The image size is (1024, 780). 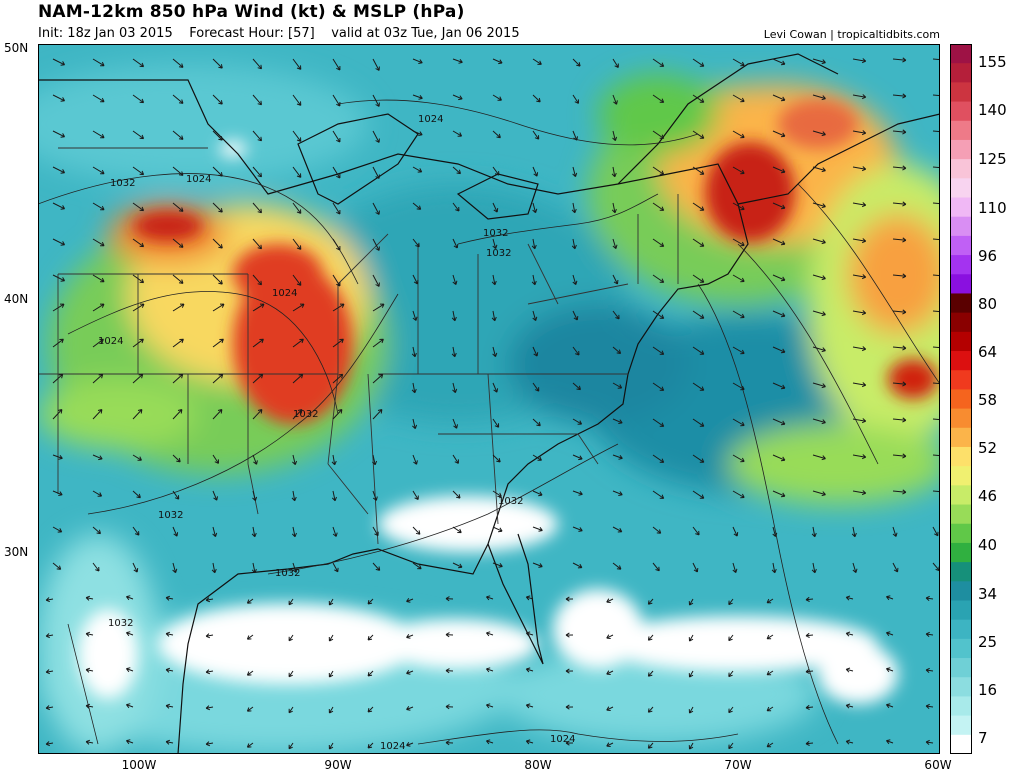 What do you see at coordinates (992, 208) in the screenshot?
I see `colorbar-label: 110` at bounding box center [992, 208].